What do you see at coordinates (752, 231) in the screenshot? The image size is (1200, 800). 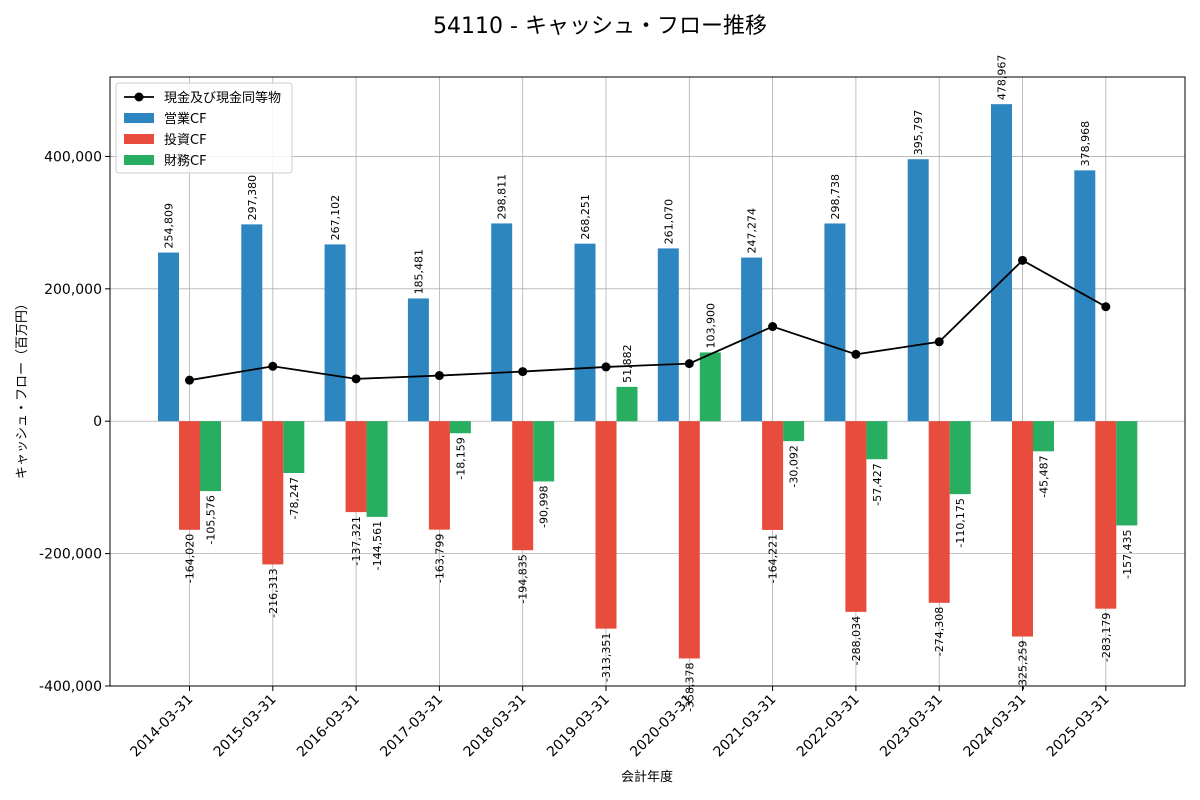 I see `bar-value-label: 247,274` at bounding box center [752, 231].